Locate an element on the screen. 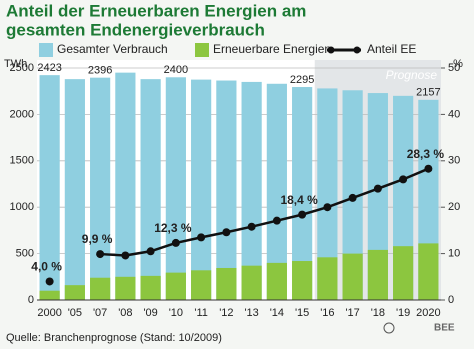 The height and width of the screenshot is (354, 474). data-label: 18,4 % is located at coordinates (299, 200).